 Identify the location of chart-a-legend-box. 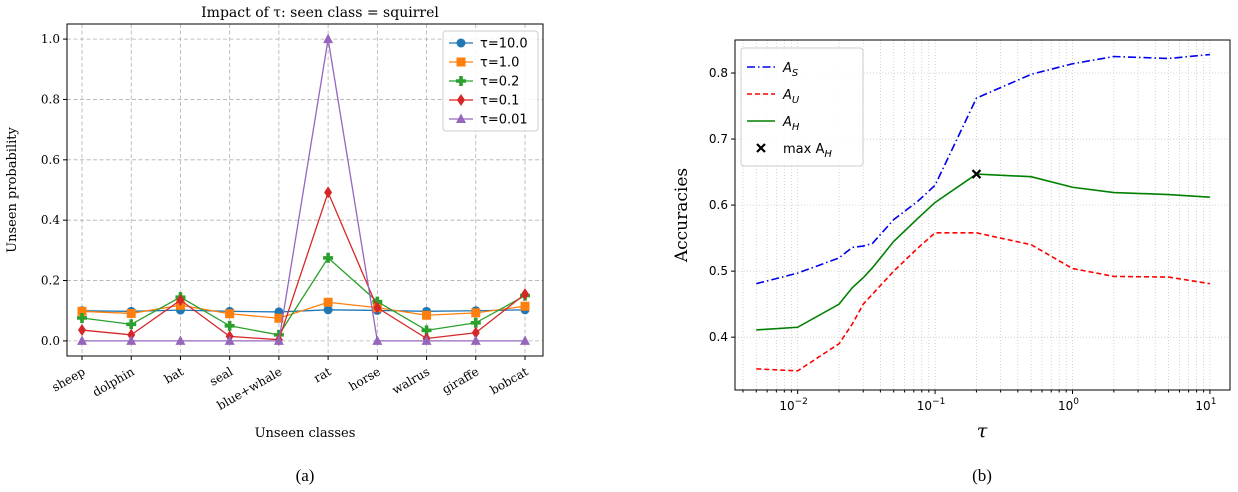
(490, 81).